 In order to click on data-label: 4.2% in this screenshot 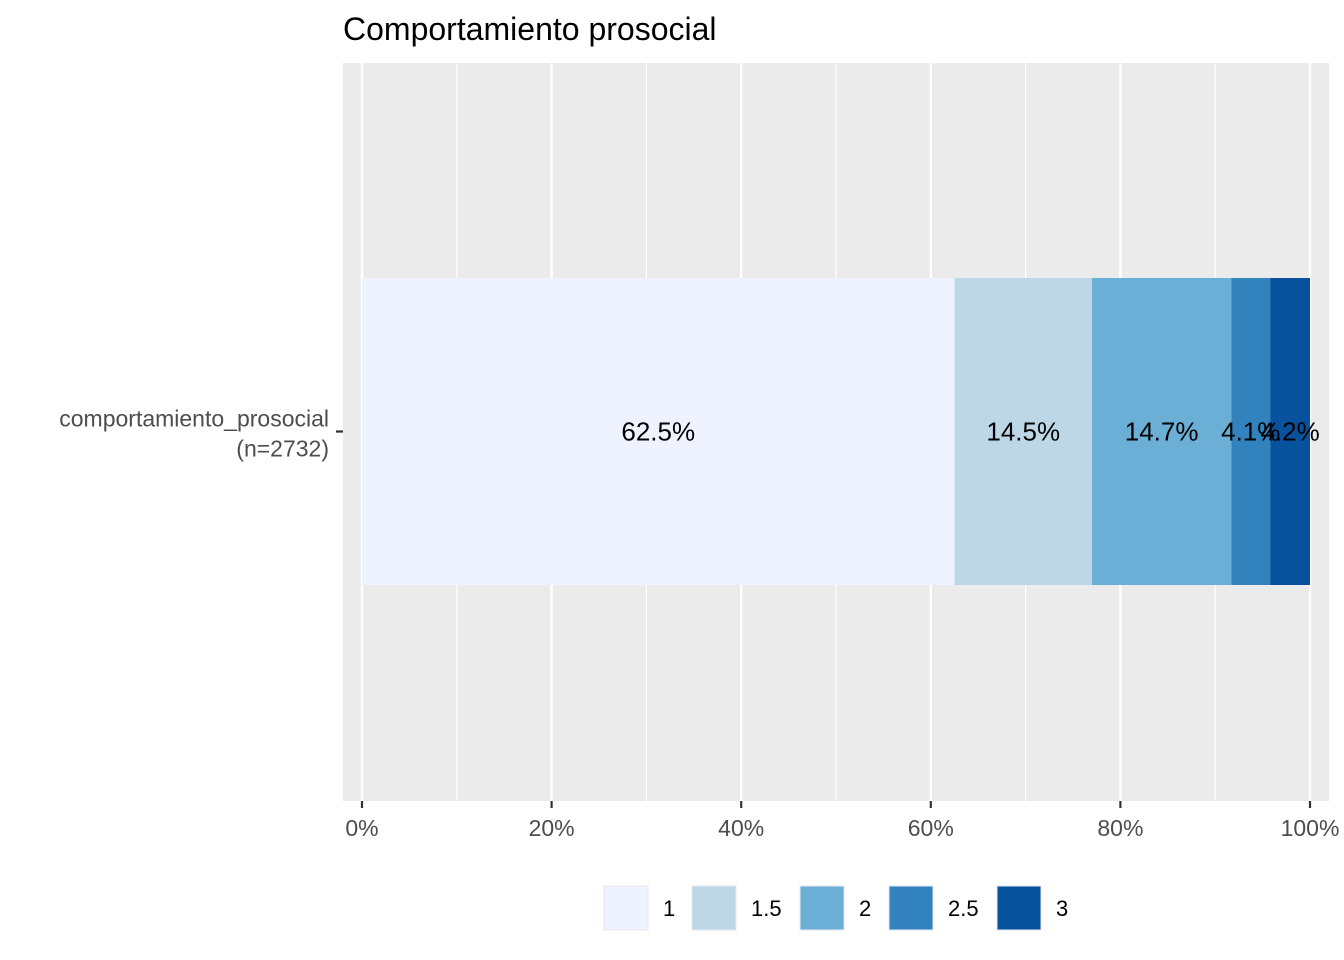, I will do `click(1289, 432)`.